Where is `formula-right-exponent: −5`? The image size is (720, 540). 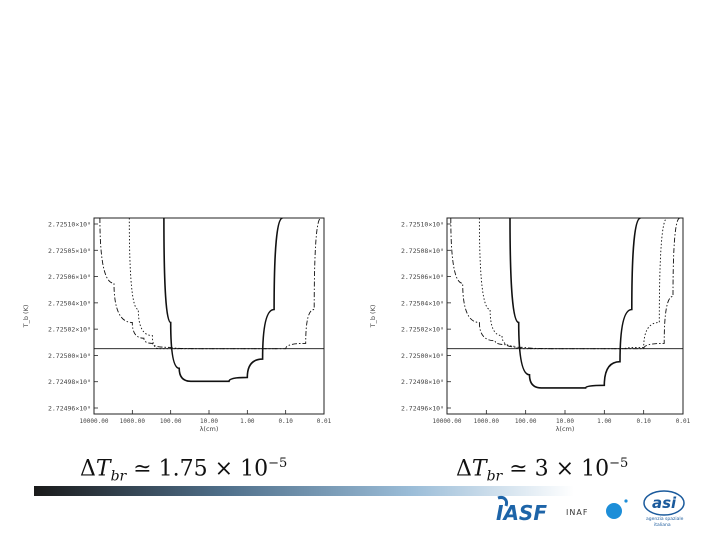
formula-right-exponent: −5 is located at coordinates (619, 463).